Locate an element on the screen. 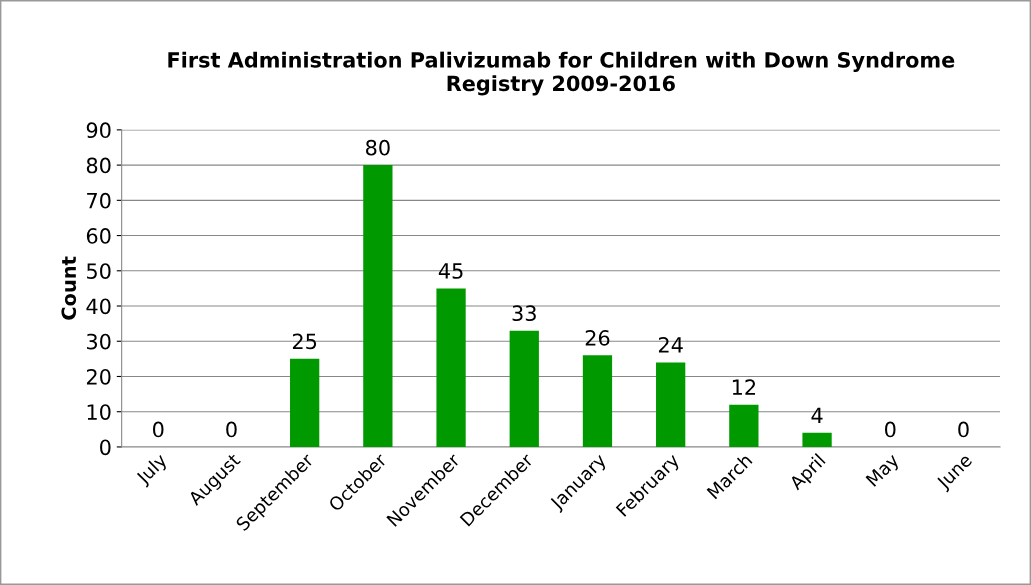 This screenshot has height=585, width=1031. chart-title: First Administration Palivizumab for Children with Down Syndrome Registry 2009-2016 is located at coordinates (561, 73).